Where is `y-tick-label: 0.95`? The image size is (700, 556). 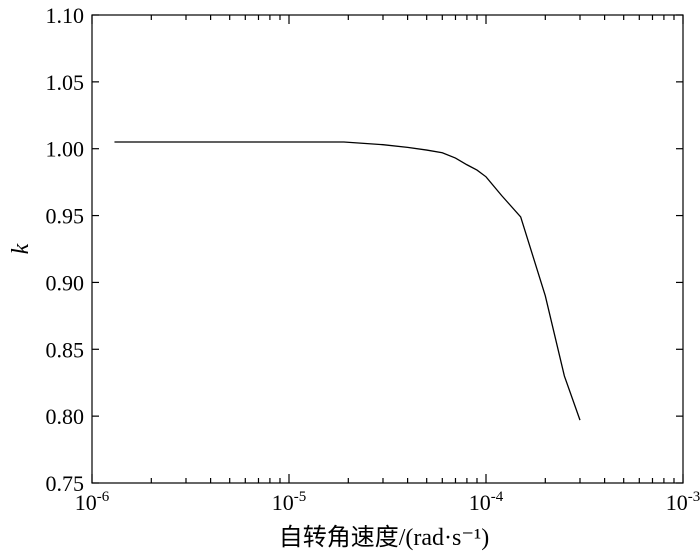
y-tick-label: 0.95 is located at coordinates (65, 216).